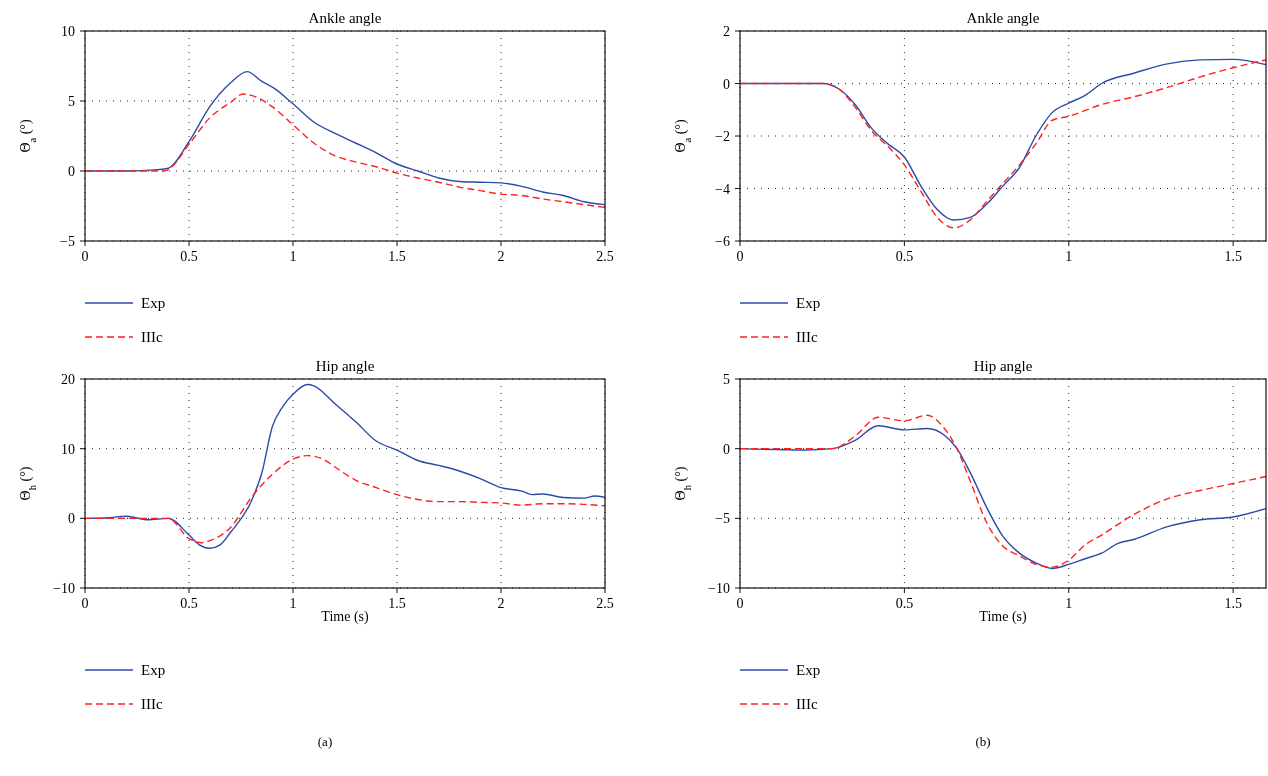 This screenshot has width=1268, height=776. What do you see at coordinates (68, 379) in the screenshot?
I see `y-tick-label: 20` at bounding box center [68, 379].